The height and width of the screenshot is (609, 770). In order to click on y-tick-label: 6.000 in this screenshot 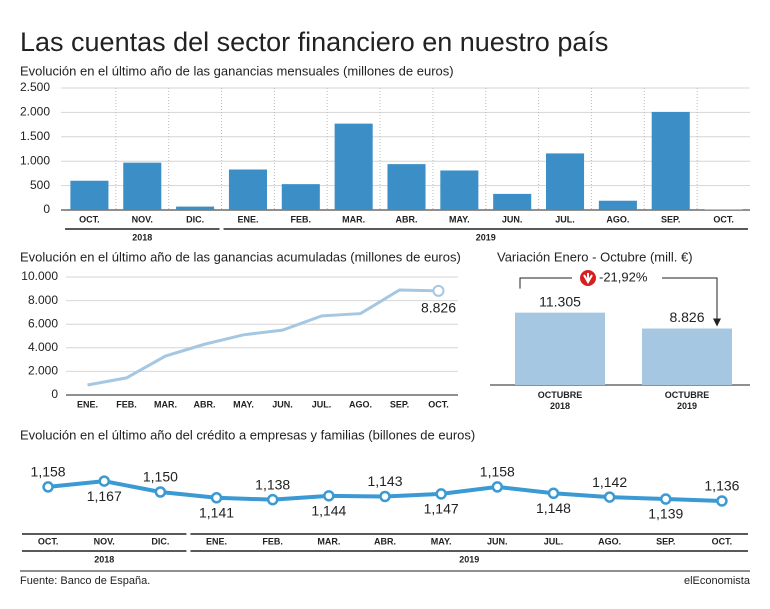, I will do `click(43, 323)`.